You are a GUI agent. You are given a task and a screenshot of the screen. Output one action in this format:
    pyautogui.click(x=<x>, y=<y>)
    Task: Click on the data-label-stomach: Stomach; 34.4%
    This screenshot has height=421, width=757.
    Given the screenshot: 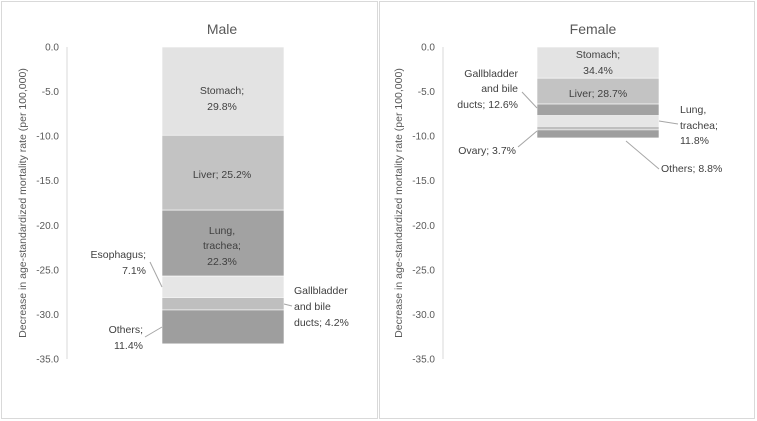 What is the action you would take?
    pyautogui.click(x=598, y=63)
    